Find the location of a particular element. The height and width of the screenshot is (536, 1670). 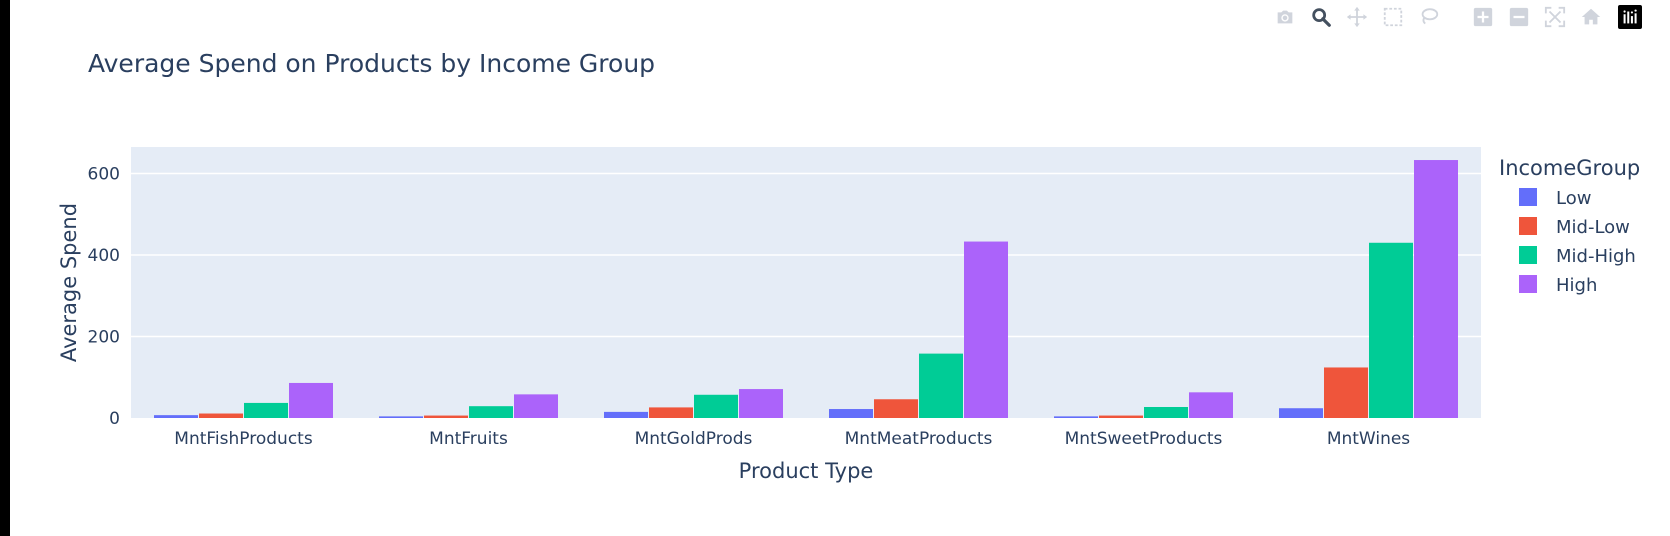

box-select-button is located at coordinates (1393, 17).